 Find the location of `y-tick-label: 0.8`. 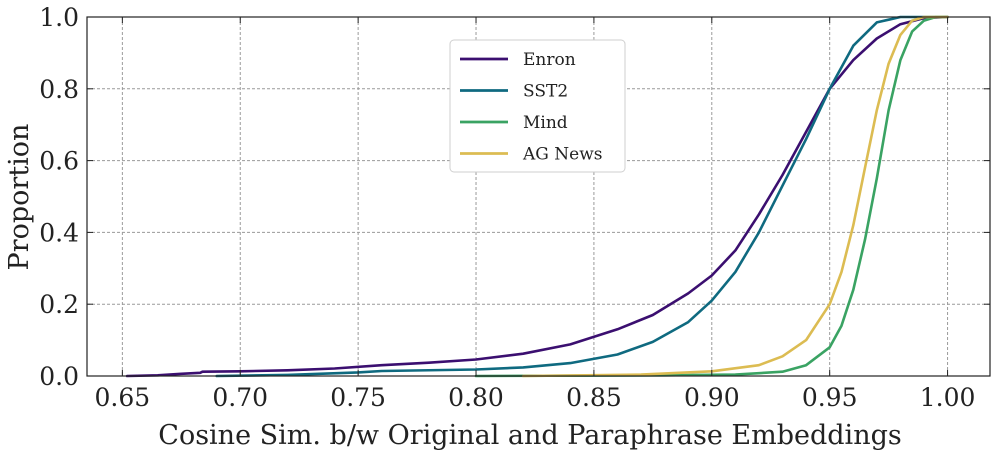

y-tick-label: 0.8 is located at coordinates (59, 89).